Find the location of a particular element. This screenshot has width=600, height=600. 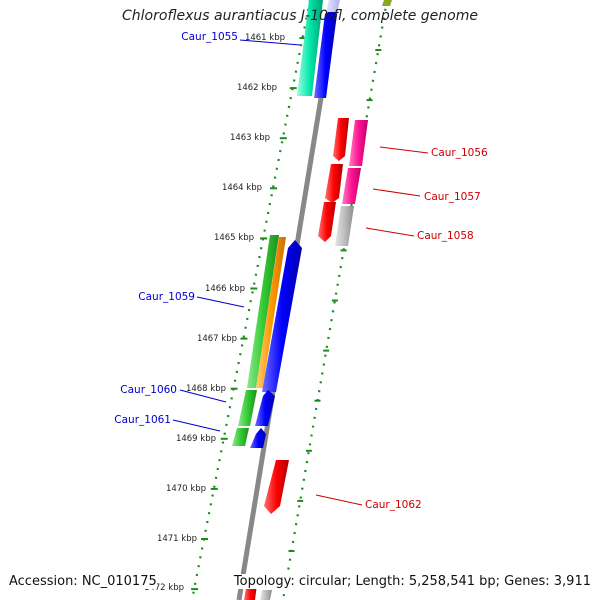

gene-label-caur-1060: Caur_1060 is located at coordinates (148, 390).